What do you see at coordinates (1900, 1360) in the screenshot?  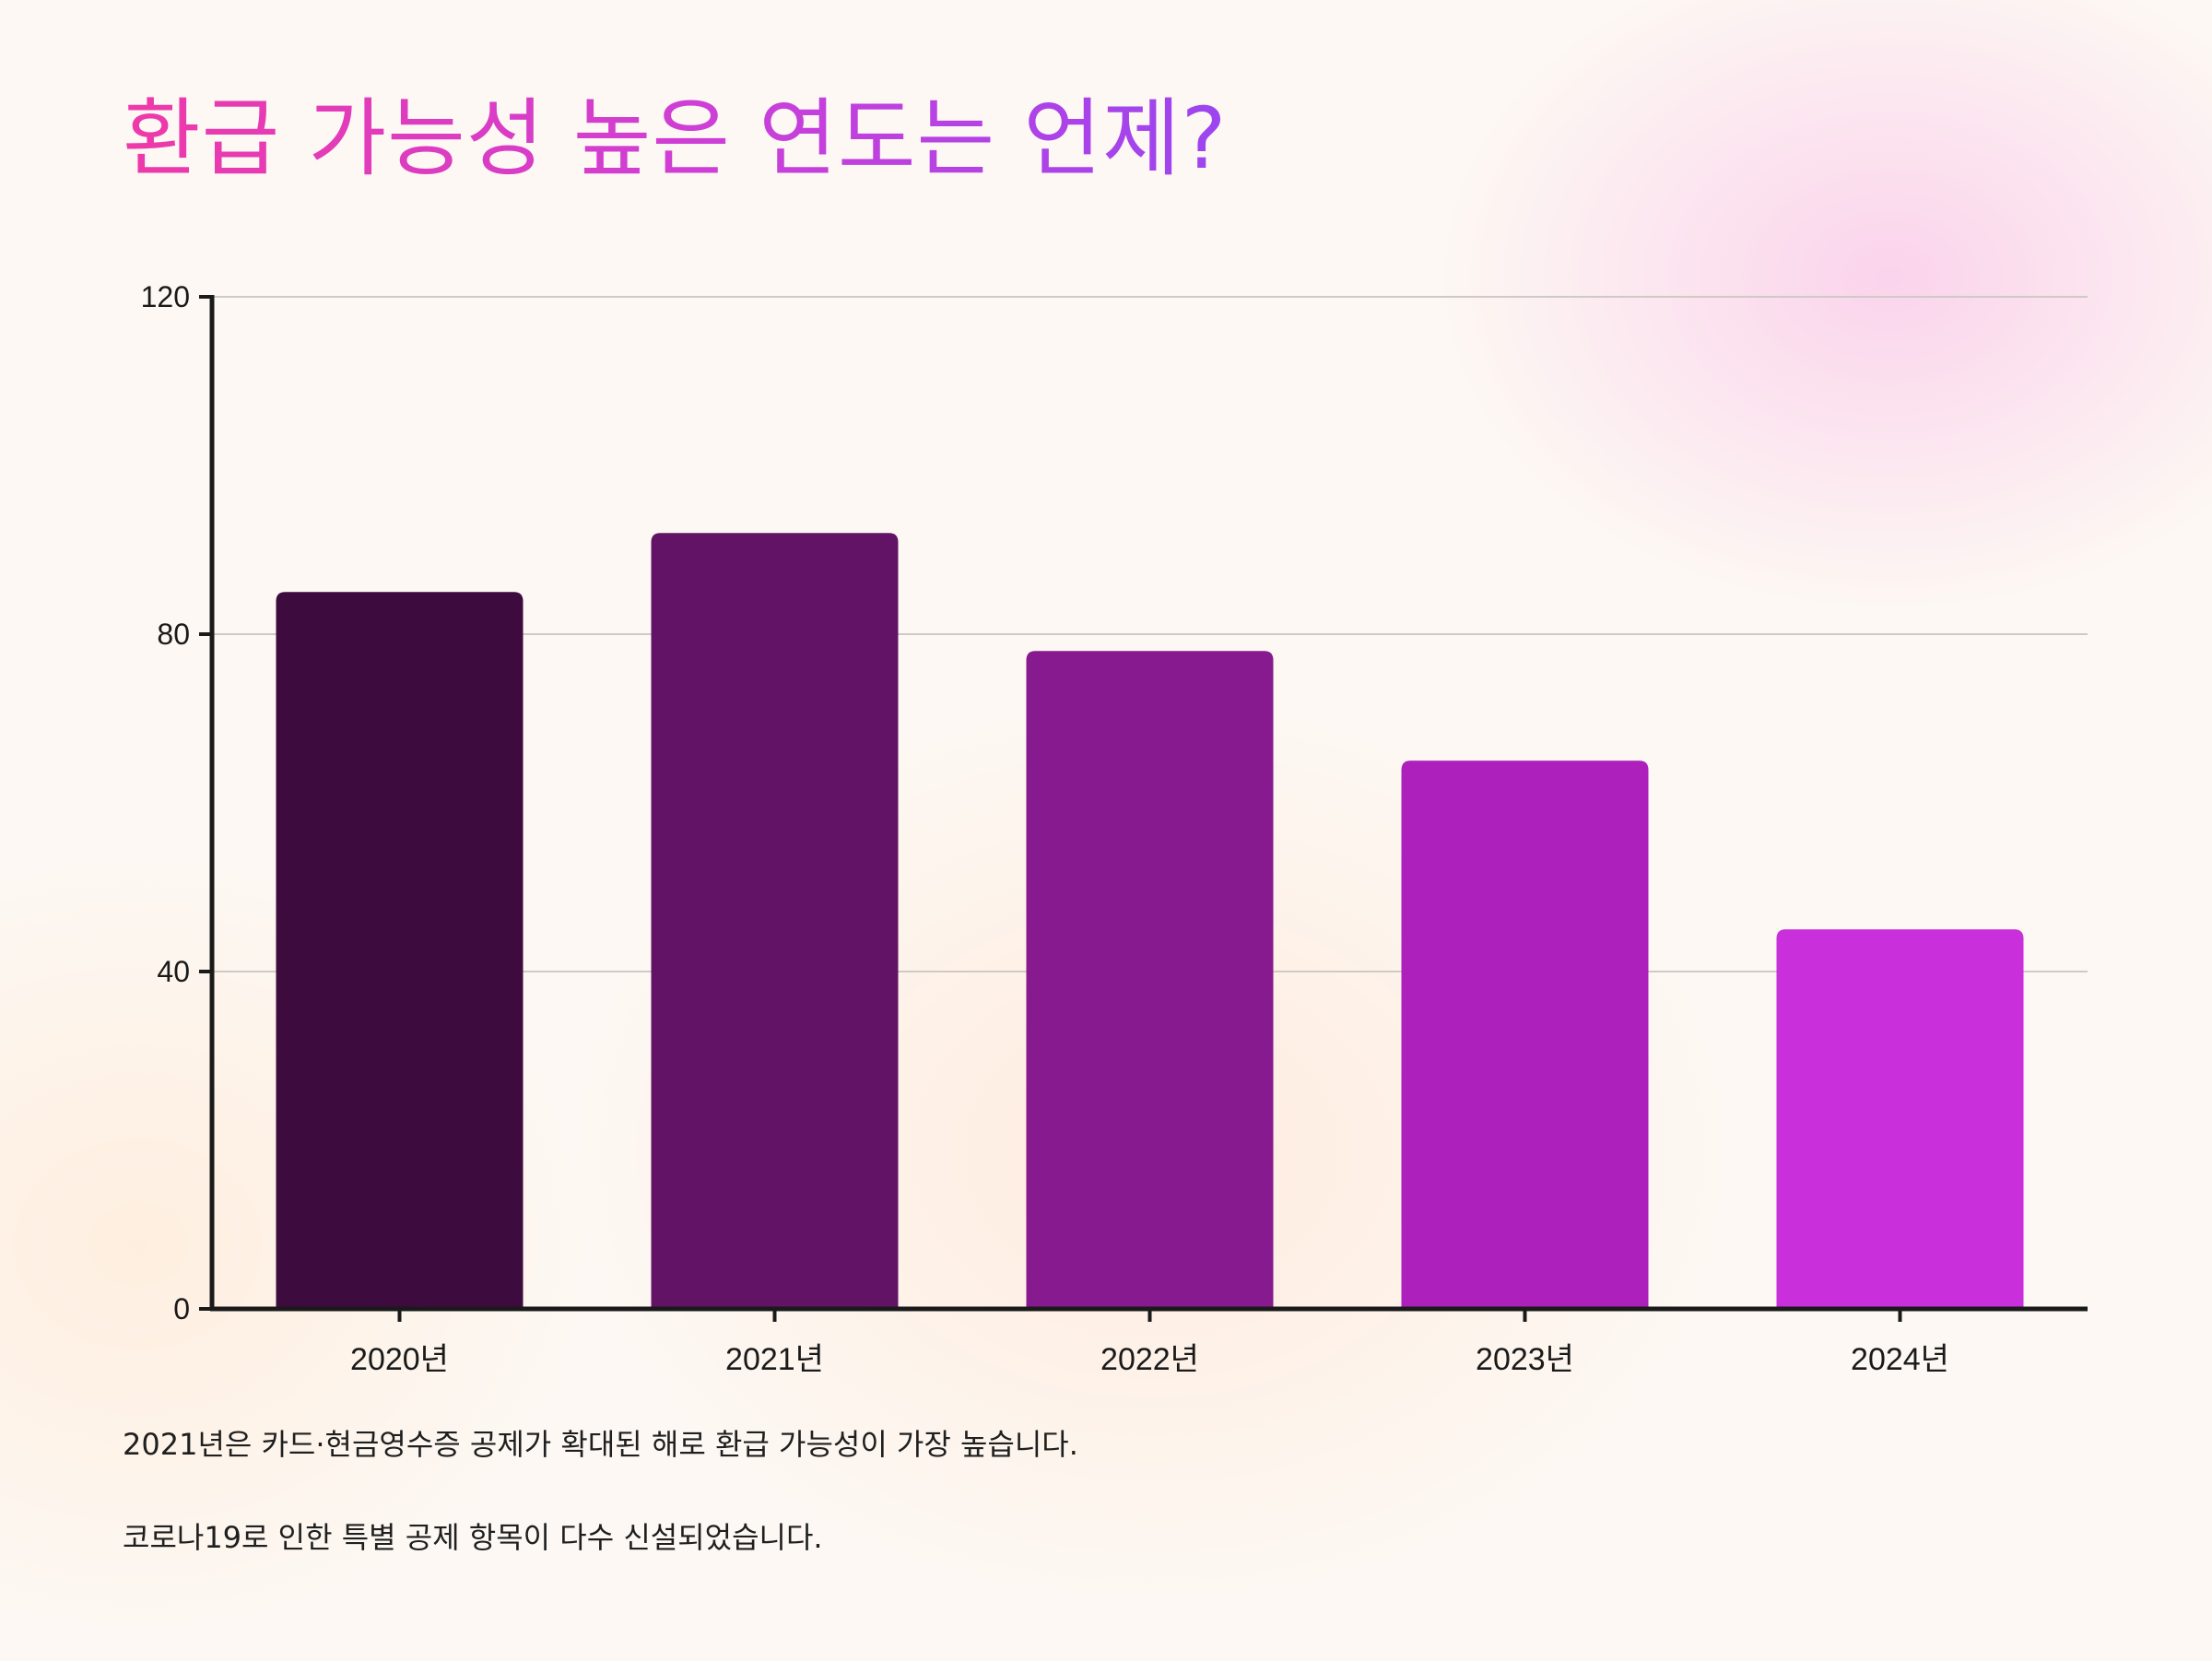 I see `x-tick-label: 2024년` at bounding box center [1900, 1360].